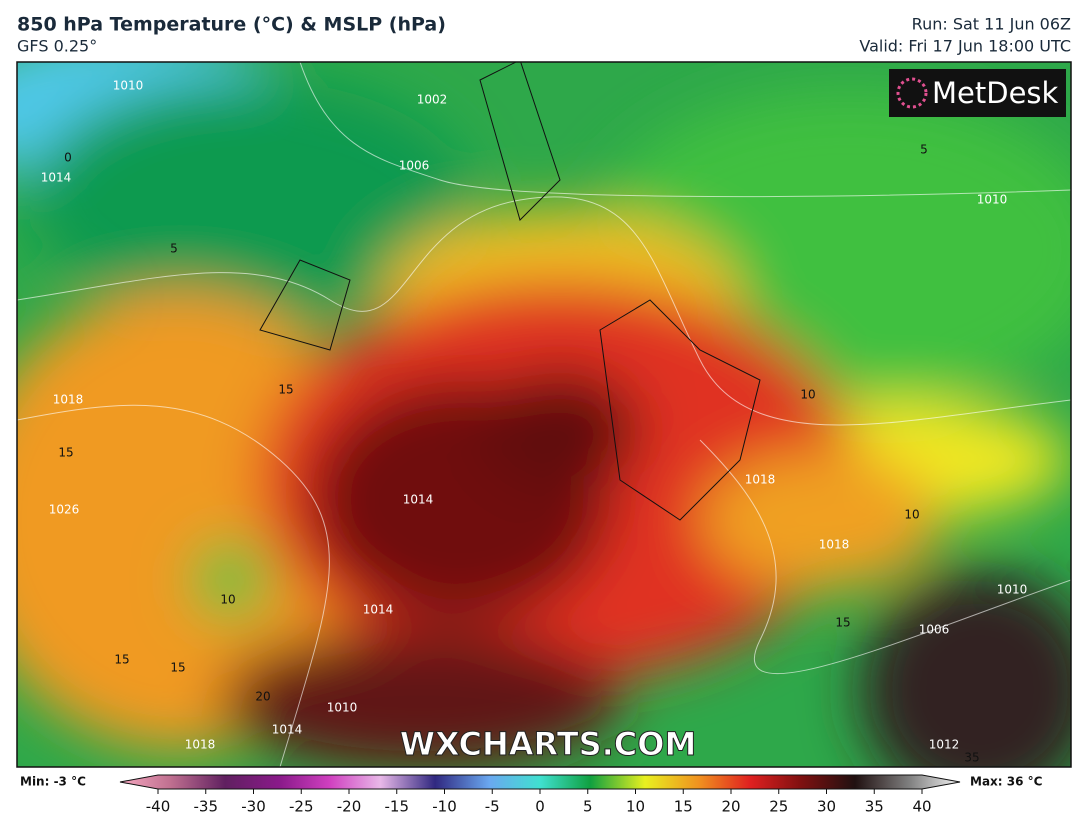  I want to click on run-time: Run: Sat 11 Jun 06Z, so click(991, 24).